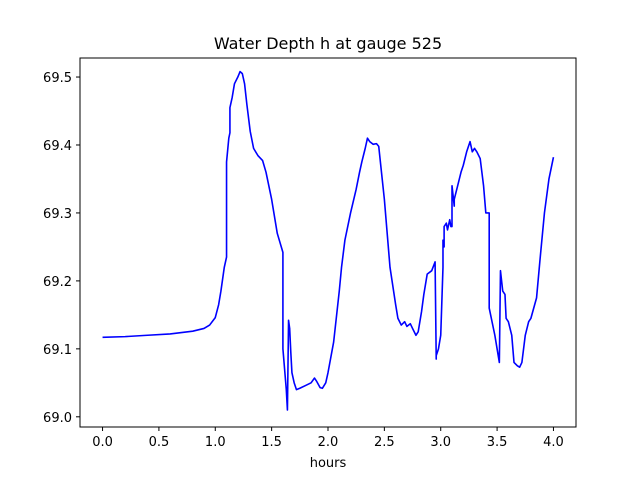 This screenshot has width=640, height=480. I want to click on x-tick-label: 2.5, so click(384, 442).